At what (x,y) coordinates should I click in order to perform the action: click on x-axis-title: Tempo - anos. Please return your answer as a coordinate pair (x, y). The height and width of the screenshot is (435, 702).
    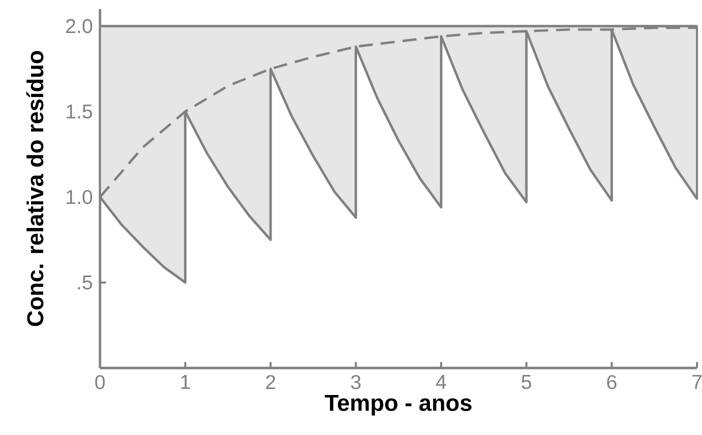
    Looking at the image, I should click on (398, 405).